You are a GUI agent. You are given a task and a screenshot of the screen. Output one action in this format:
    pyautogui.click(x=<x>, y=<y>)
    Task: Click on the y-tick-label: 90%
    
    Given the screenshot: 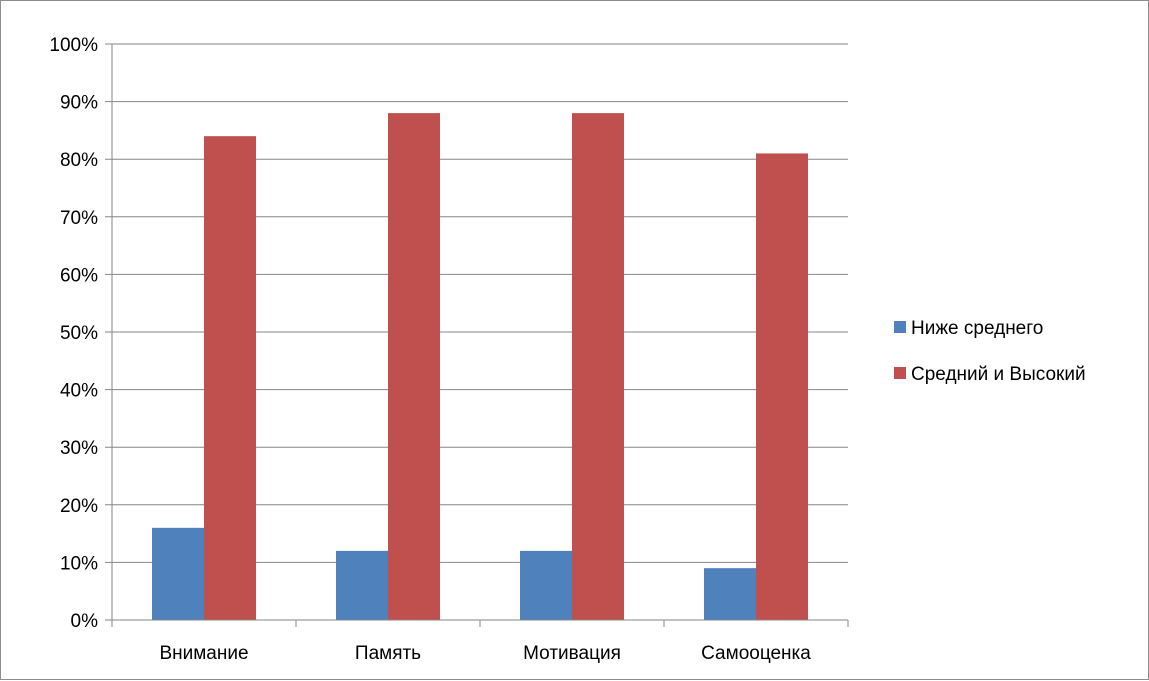 What is the action you would take?
    pyautogui.click(x=79, y=103)
    